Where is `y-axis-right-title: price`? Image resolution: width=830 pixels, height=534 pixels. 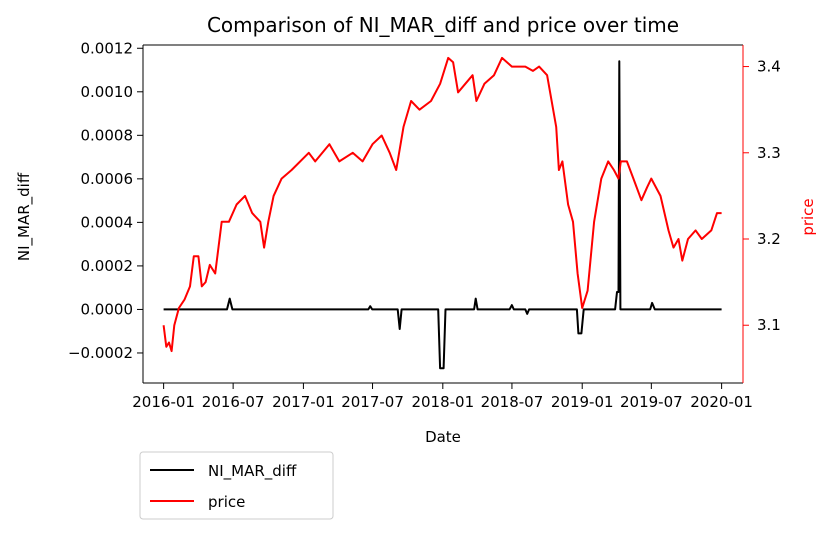
y-axis-right-title: price is located at coordinates (808, 216).